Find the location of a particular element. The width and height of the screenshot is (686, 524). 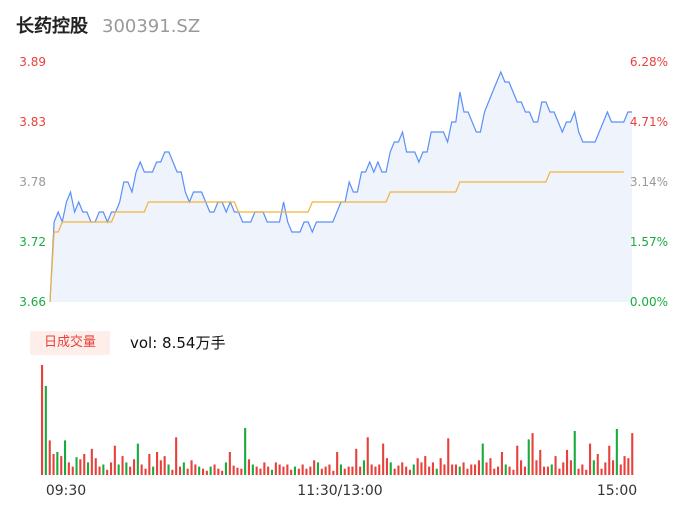

pct-tick-label: 0.00% is located at coordinates (649, 302).